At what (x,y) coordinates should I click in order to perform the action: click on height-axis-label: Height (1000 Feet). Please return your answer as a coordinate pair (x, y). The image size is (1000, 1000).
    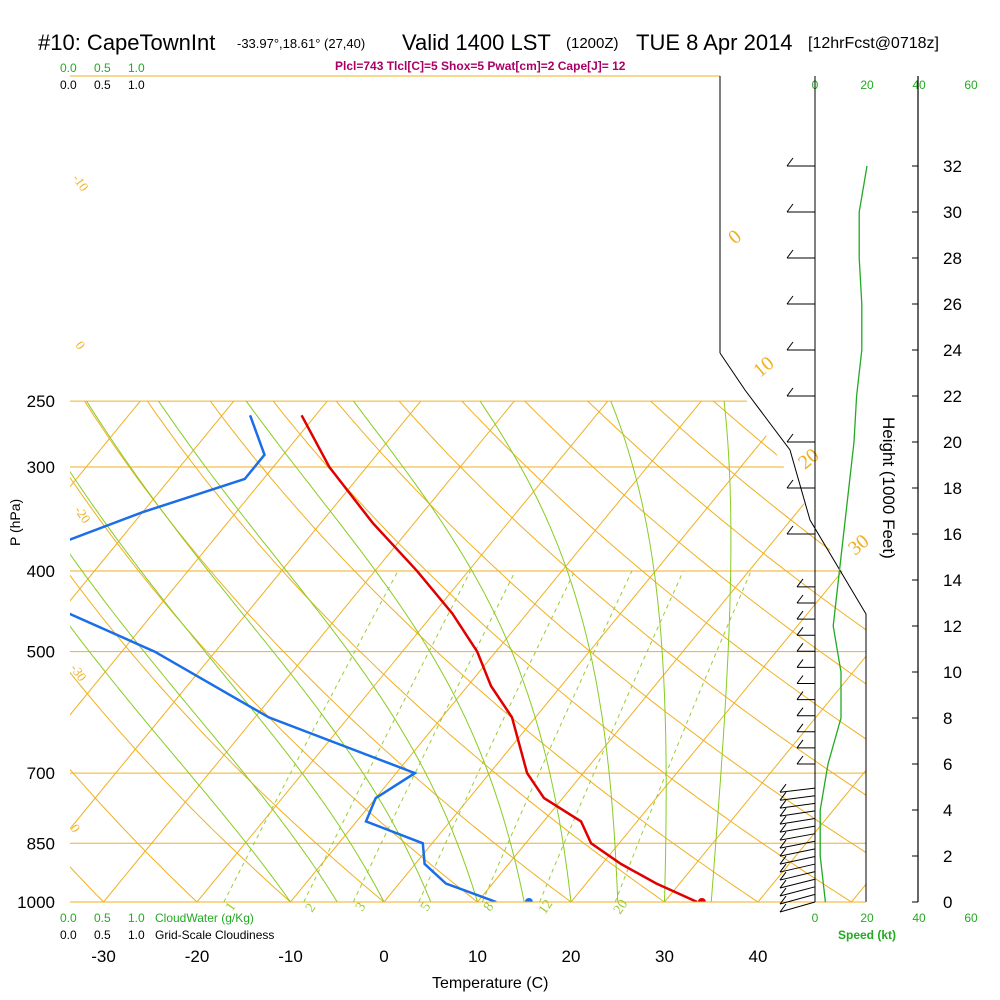
    Looking at the image, I should click on (888, 488).